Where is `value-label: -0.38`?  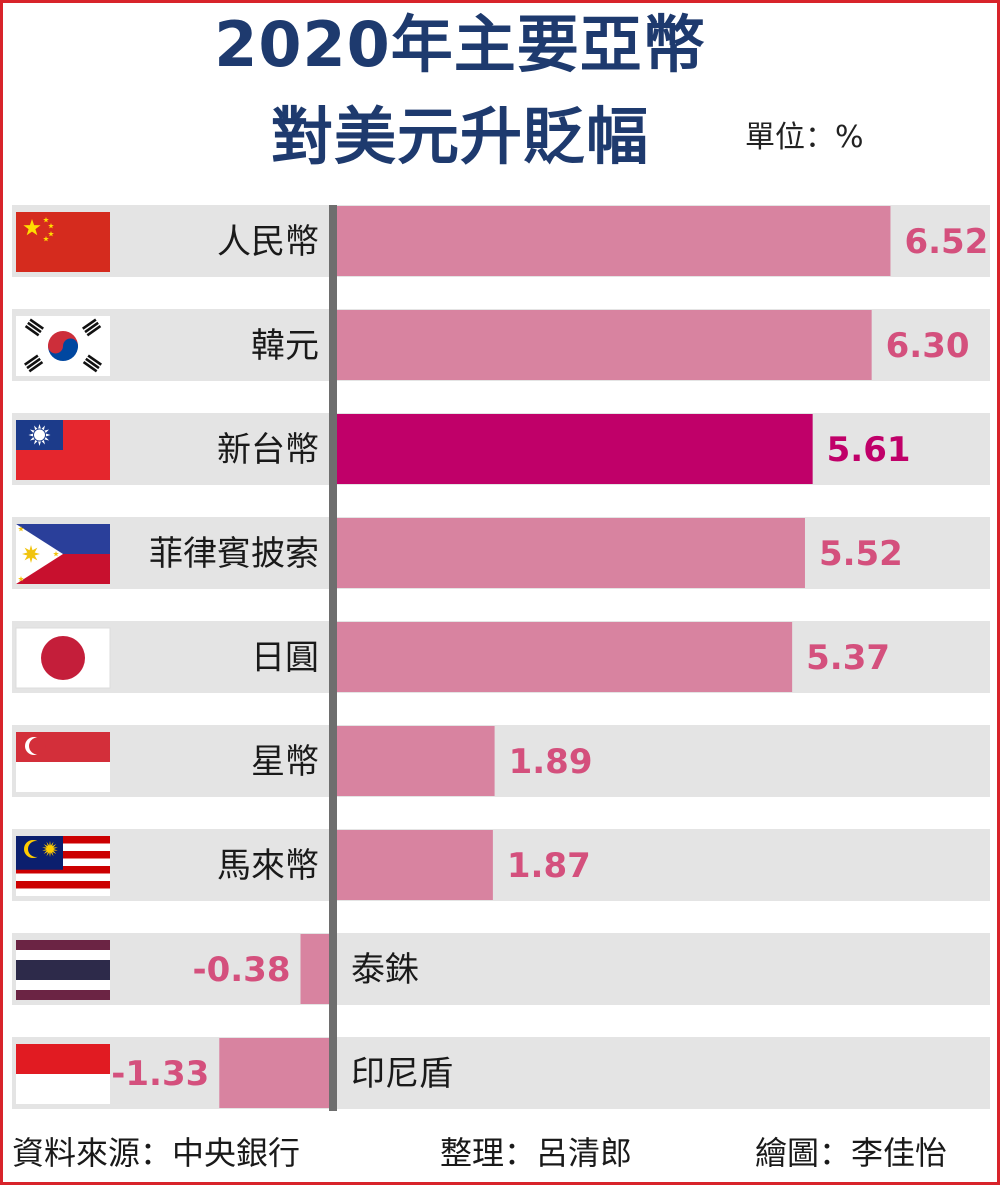
value-label: -0.38 is located at coordinates (242, 970).